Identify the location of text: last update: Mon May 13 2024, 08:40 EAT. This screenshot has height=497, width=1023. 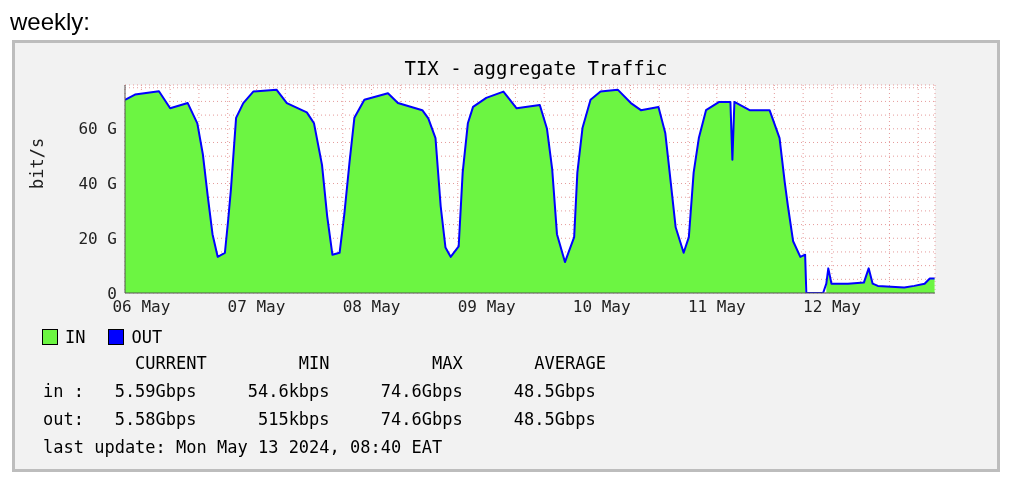
(243, 447).